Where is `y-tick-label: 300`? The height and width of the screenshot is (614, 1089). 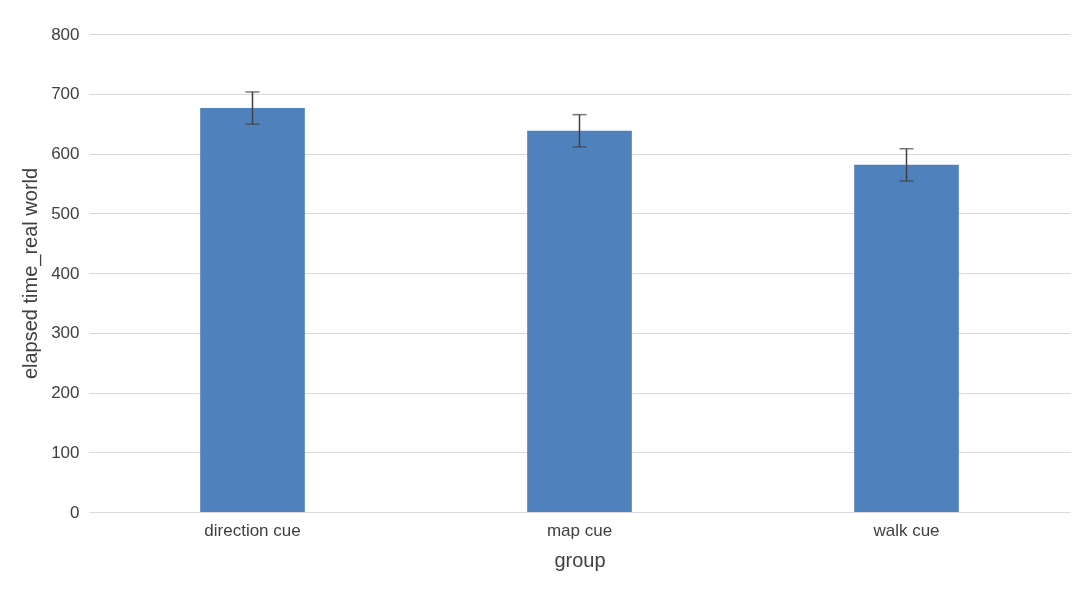 y-tick-label: 300 is located at coordinates (65, 333).